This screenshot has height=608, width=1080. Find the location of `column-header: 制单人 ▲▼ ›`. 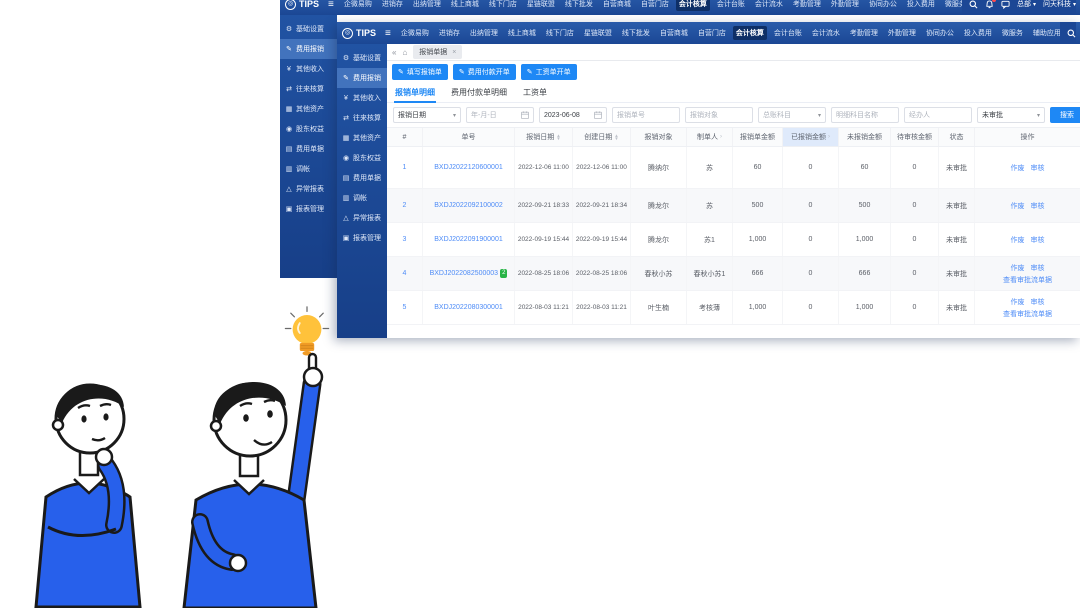

column-header: 制单人 ▲▼ › is located at coordinates (710, 137).